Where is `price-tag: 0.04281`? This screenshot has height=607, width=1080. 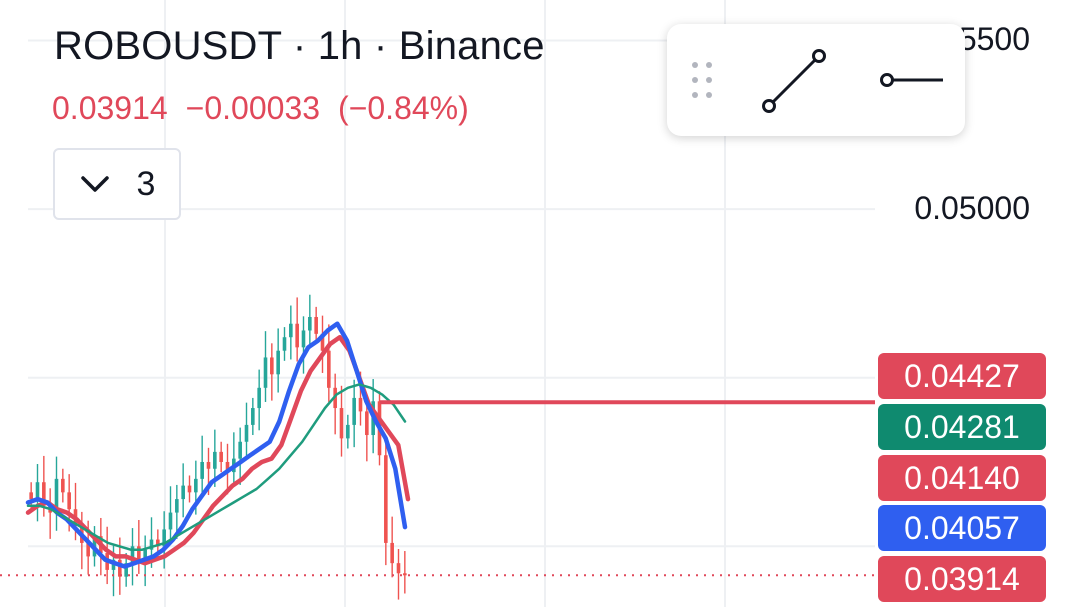
price-tag: 0.04281 is located at coordinates (962, 427).